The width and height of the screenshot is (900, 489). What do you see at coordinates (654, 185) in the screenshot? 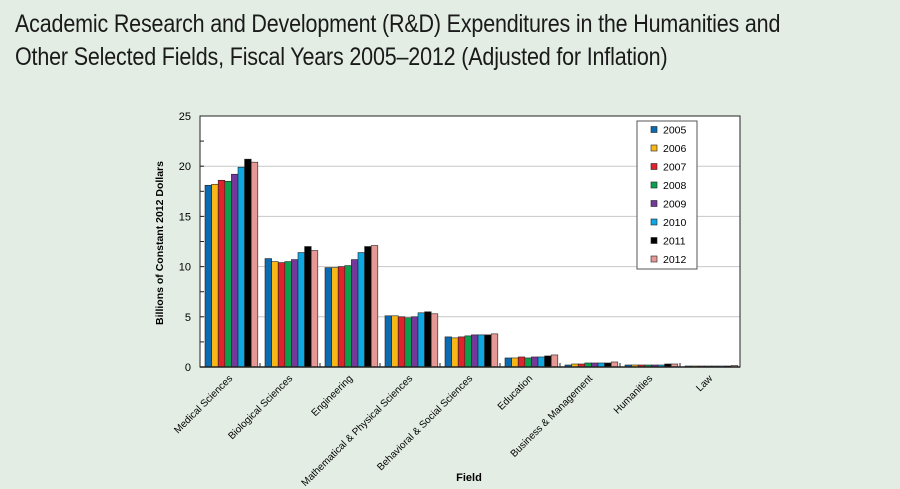
I see `legend-swatch-2008` at bounding box center [654, 185].